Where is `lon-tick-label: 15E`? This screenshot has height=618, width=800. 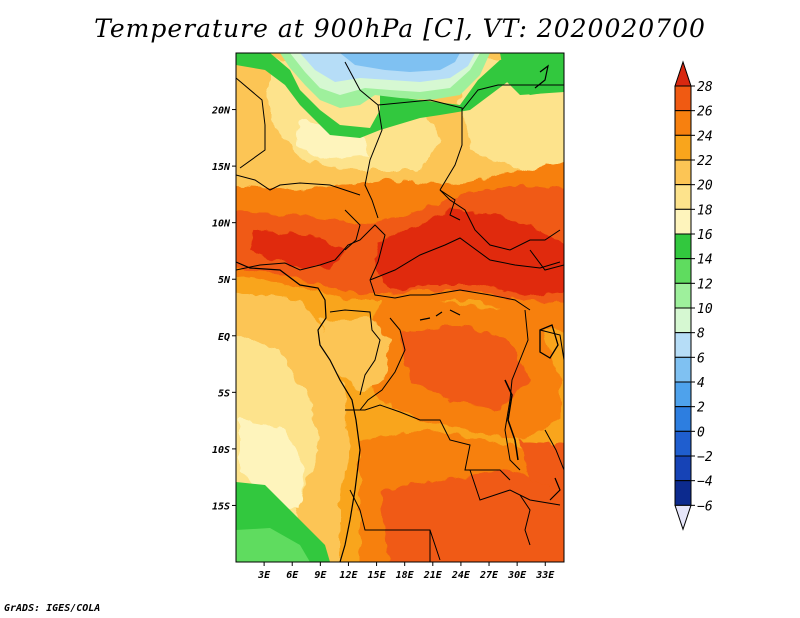
lon-tick-label: 15E is located at coordinates (377, 575).